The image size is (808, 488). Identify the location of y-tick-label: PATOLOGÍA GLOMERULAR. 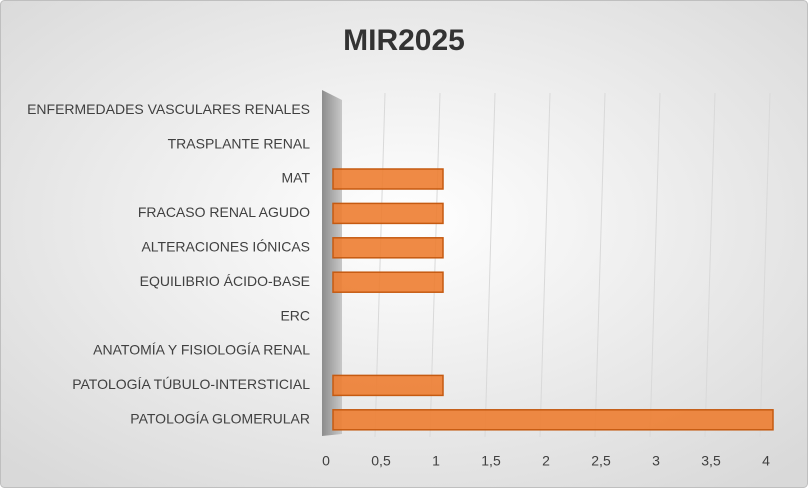
(220, 419).